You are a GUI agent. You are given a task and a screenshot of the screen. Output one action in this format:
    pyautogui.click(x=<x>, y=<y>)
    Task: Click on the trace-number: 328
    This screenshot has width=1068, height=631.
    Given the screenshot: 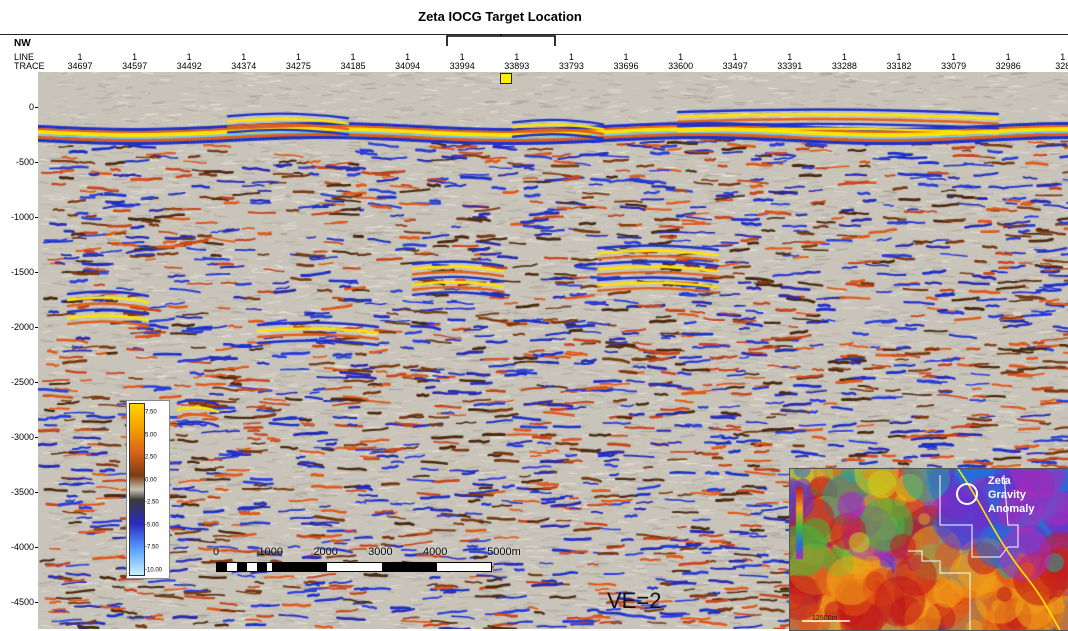 What is the action you would take?
    pyautogui.click(x=1061, y=66)
    